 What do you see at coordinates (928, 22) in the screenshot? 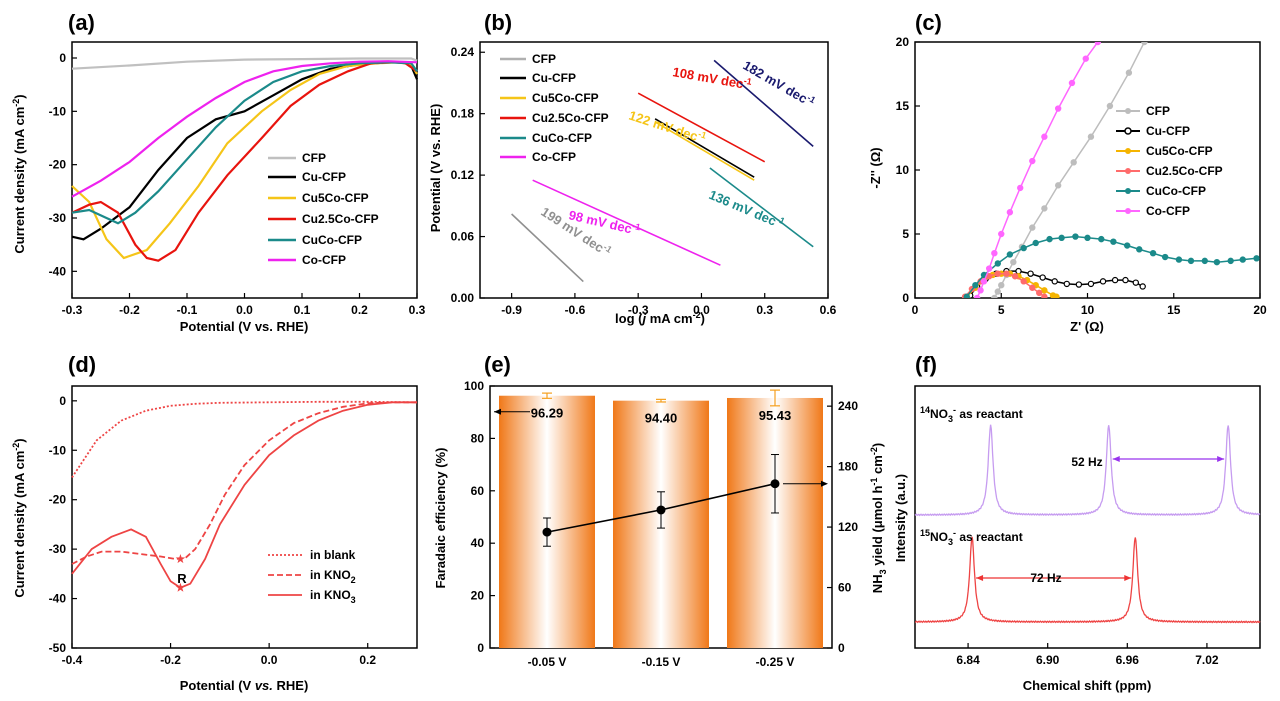
I see `panel-label-c: (c)` at bounding box center [928, 22].